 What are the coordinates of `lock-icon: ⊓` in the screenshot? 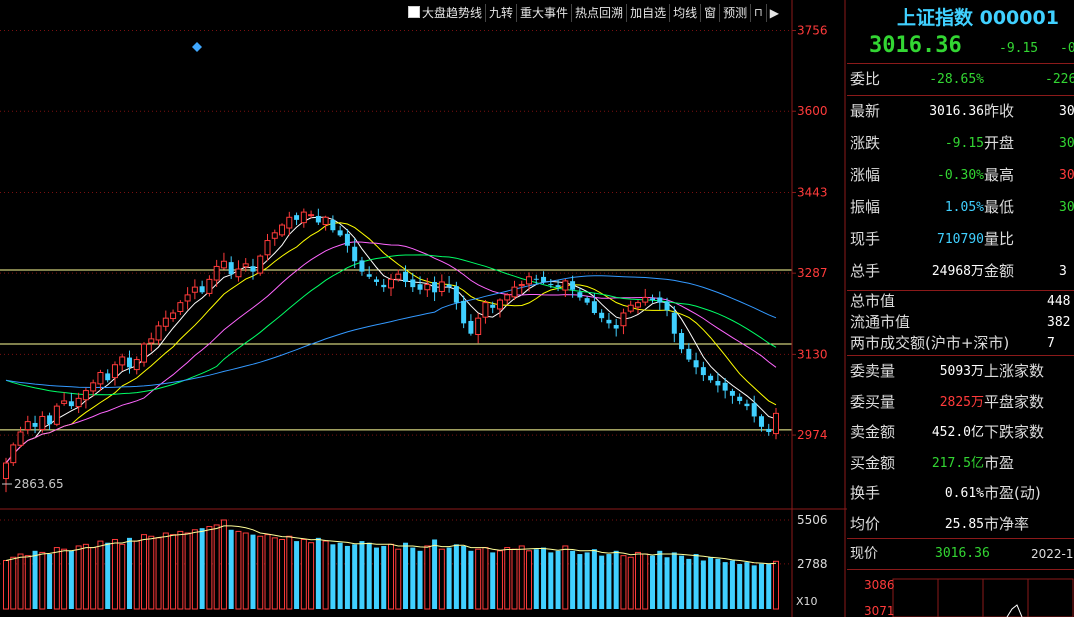 It's located at (758, 13).